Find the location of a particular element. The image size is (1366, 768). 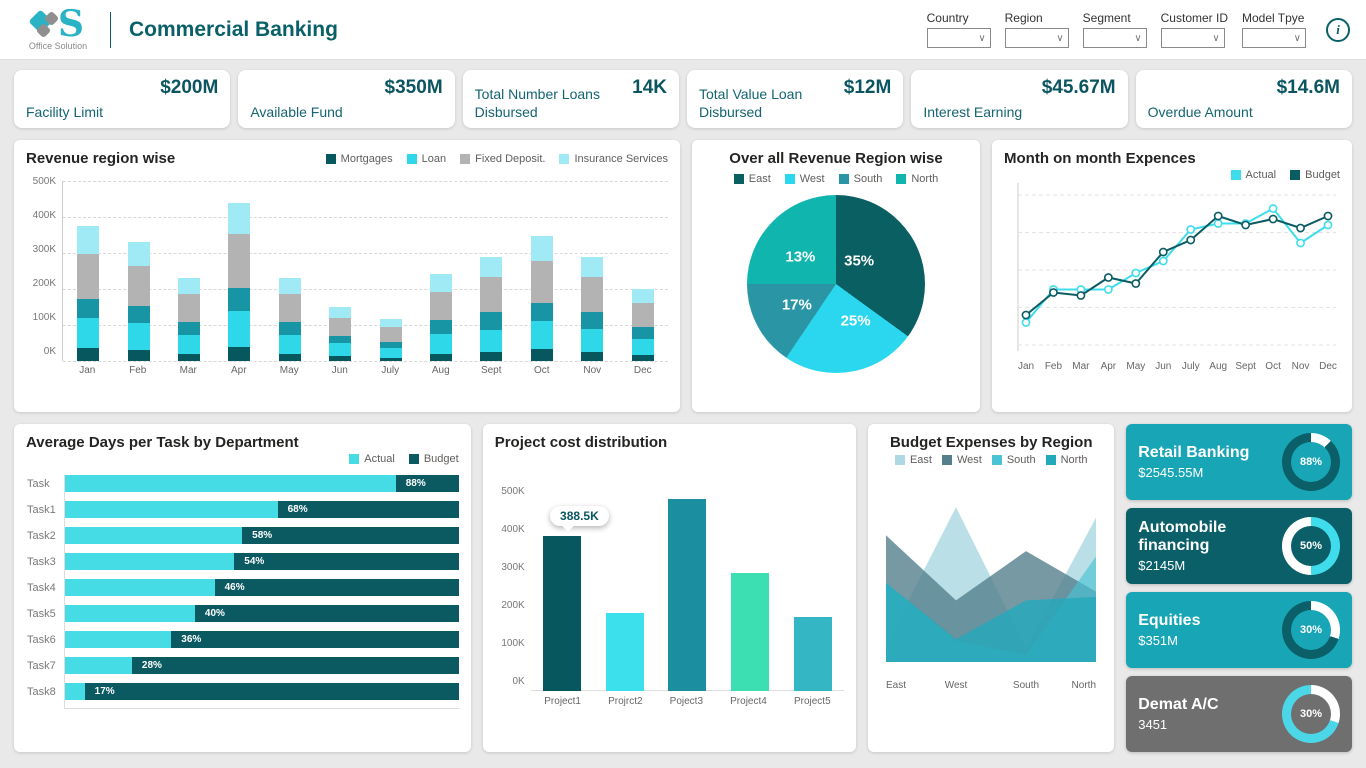

stacked-bar-oct is located at coordinates (541, 298).